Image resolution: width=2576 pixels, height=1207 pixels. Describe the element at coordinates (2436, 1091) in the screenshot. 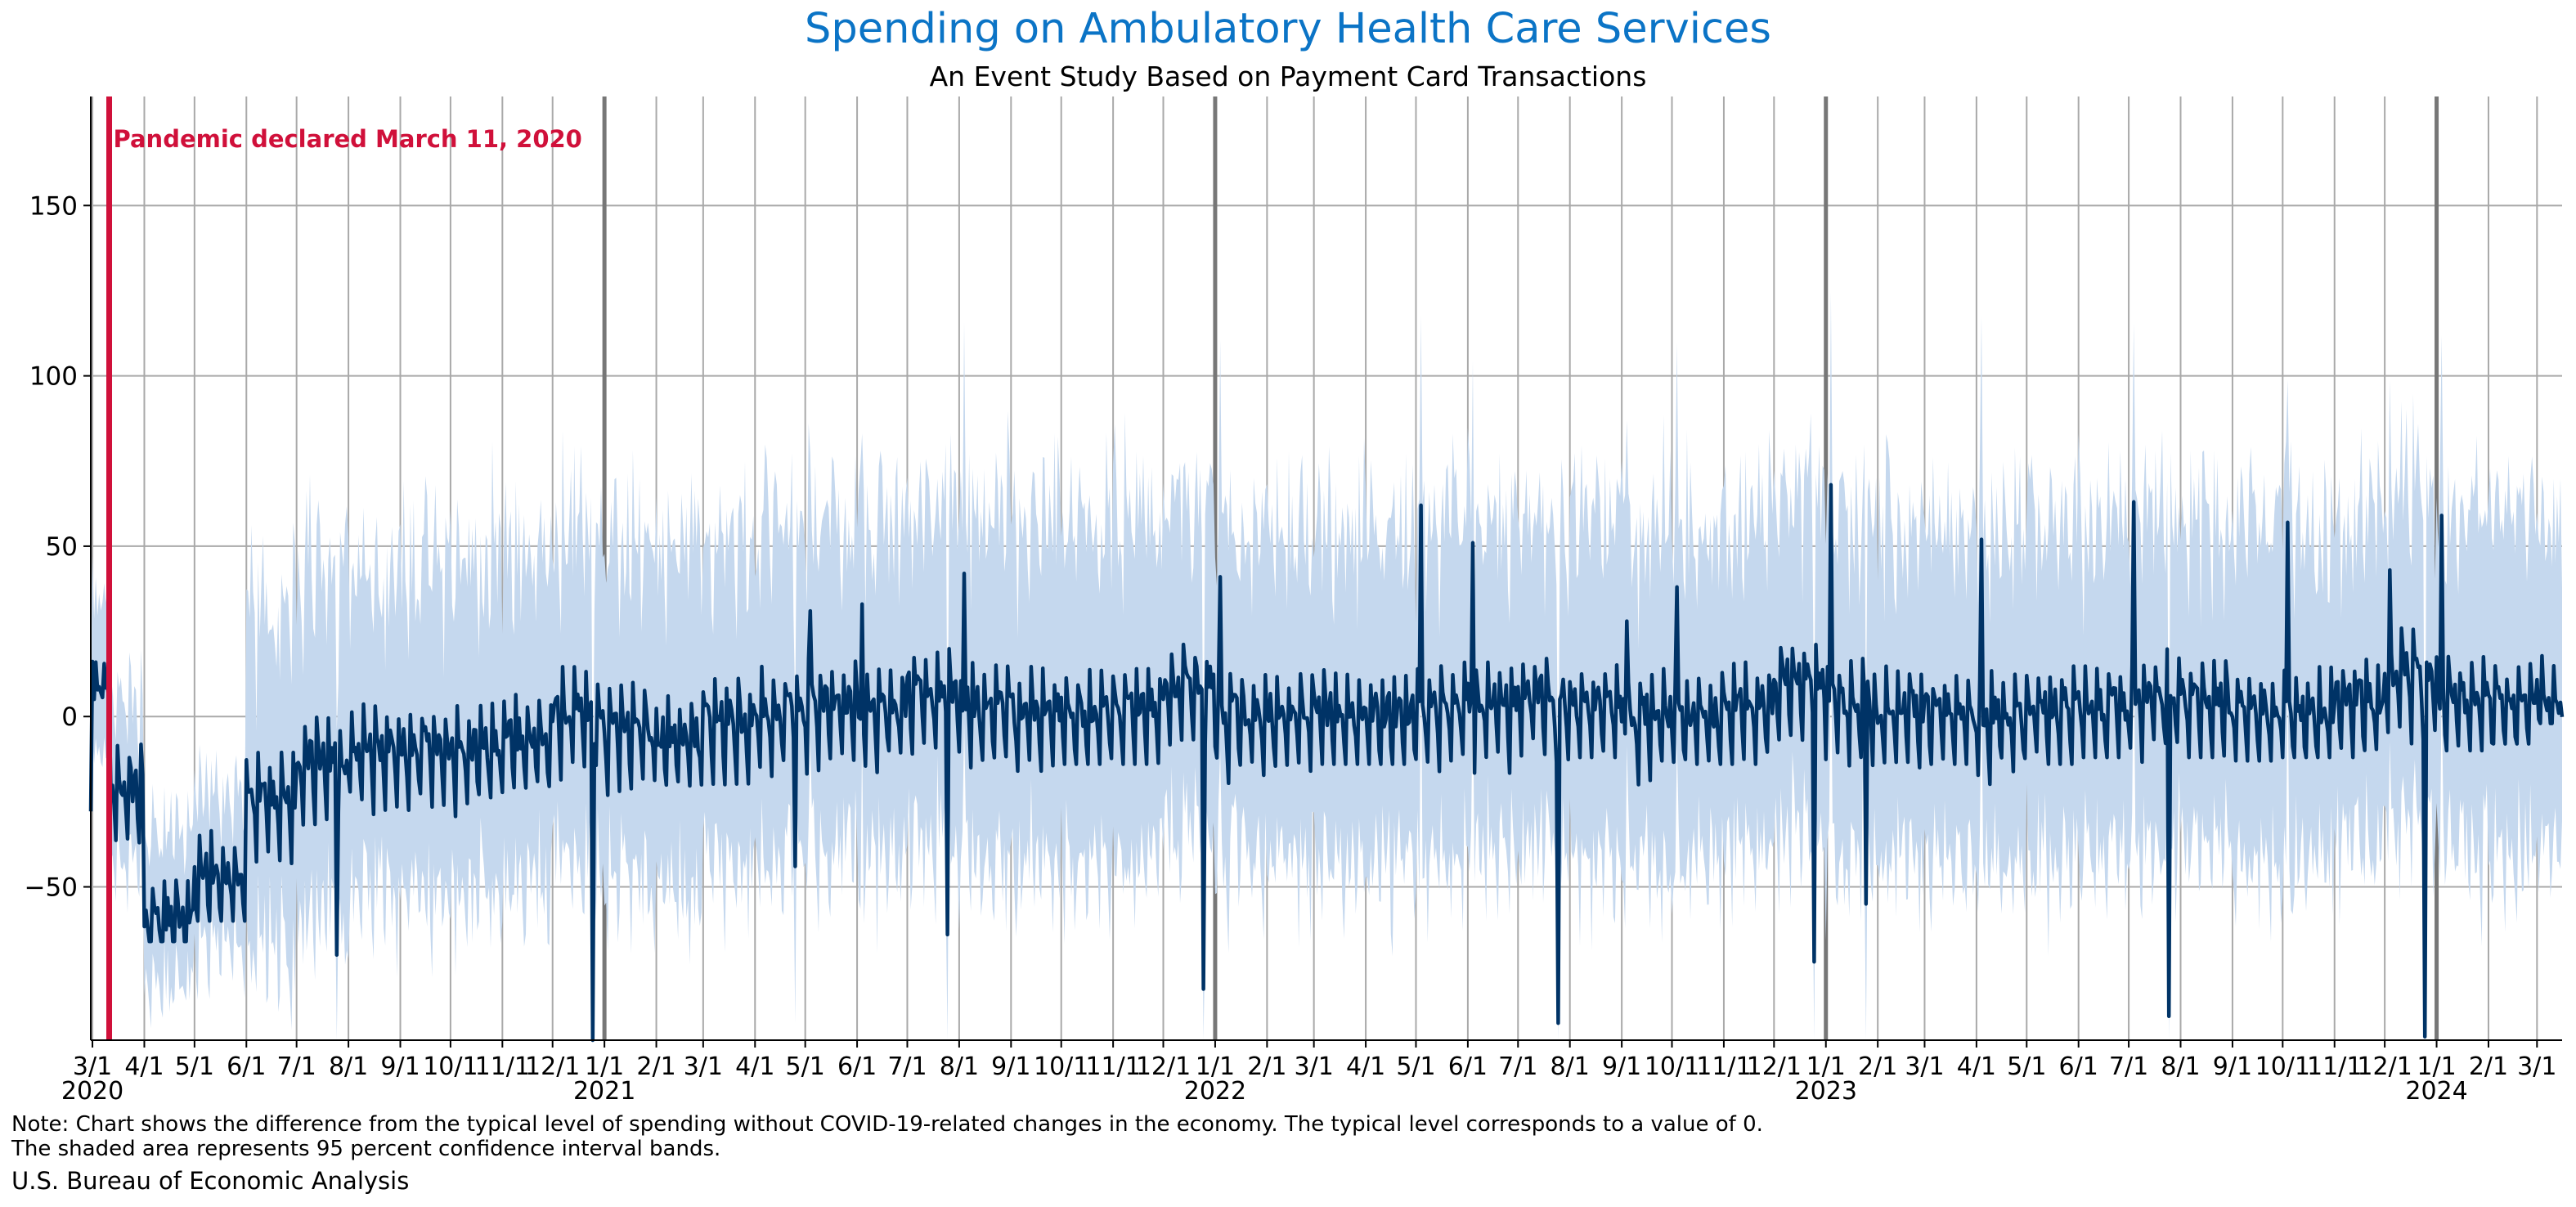

I see `year-label: 2024` at that location.